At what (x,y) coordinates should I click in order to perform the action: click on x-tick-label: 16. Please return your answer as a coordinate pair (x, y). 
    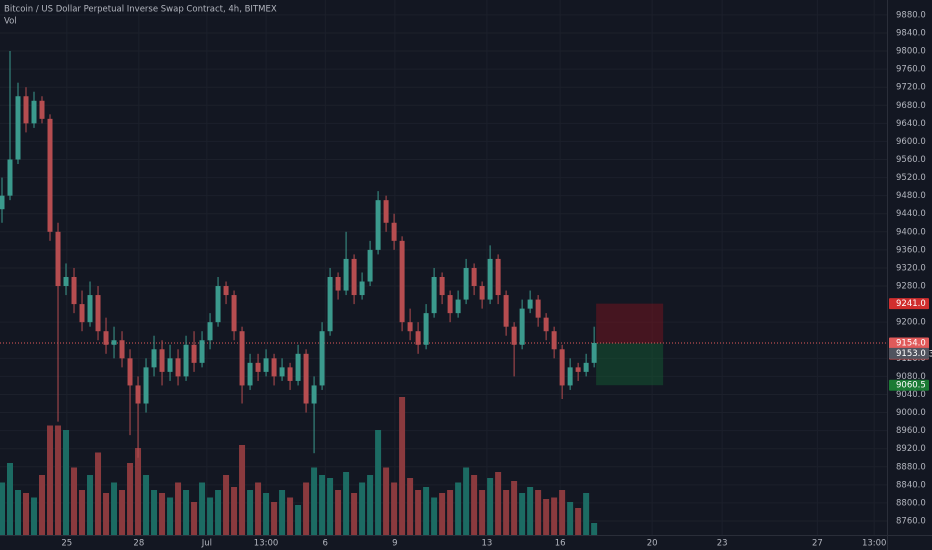
    Looking at the image, I should click on (560, 544).